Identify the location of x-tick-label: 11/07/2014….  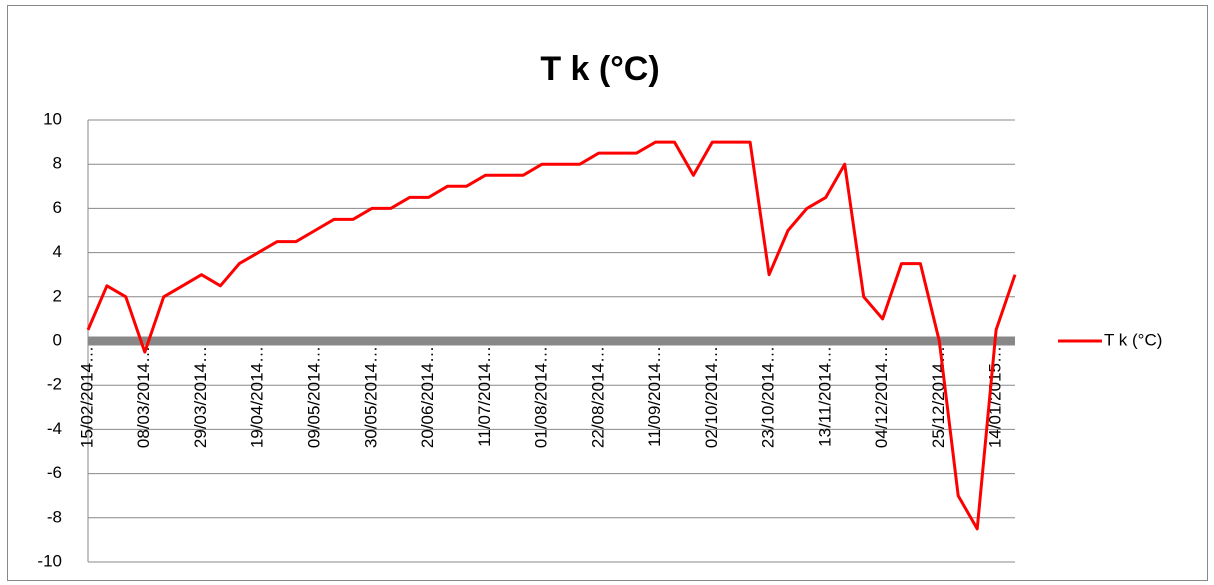
(484, 396).